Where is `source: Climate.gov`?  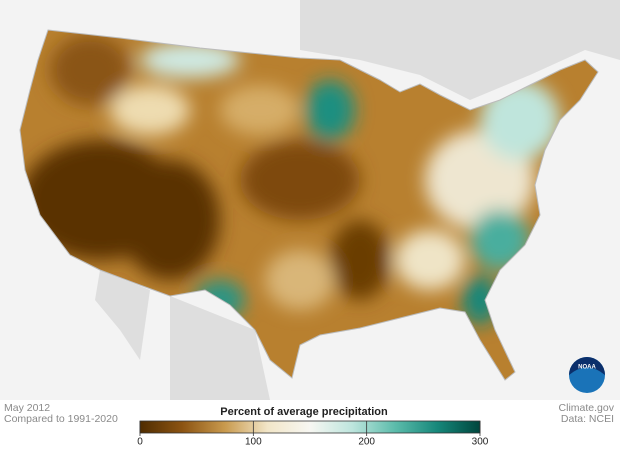 source: Climate.gov is located at coordinates (587, 408).